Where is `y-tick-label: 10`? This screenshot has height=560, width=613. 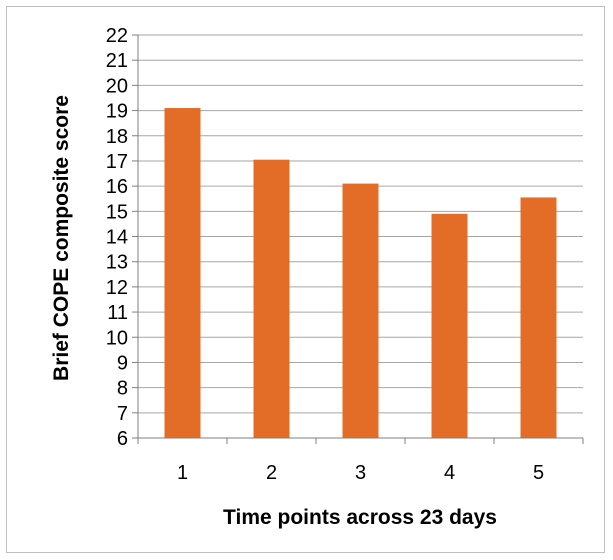 y-tick-label: 10 is located at coordinates (117, 338).